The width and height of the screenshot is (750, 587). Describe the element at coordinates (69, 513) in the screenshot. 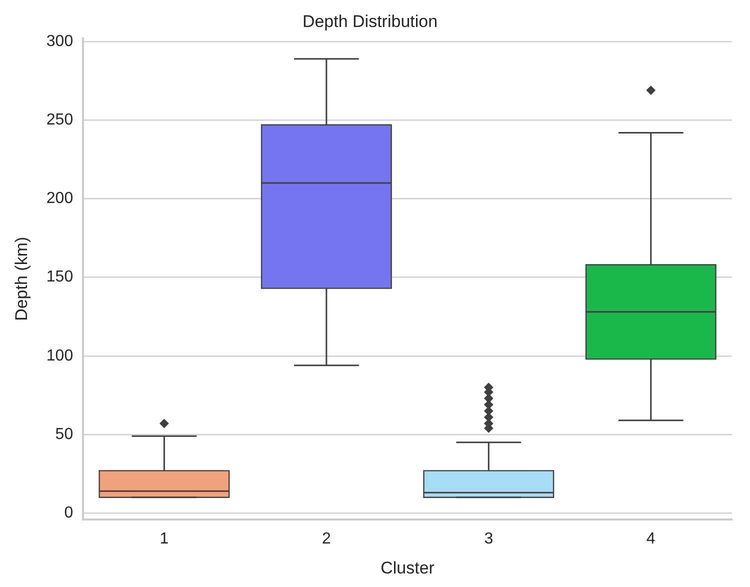

I see `y-tick-label: 0` at that location.